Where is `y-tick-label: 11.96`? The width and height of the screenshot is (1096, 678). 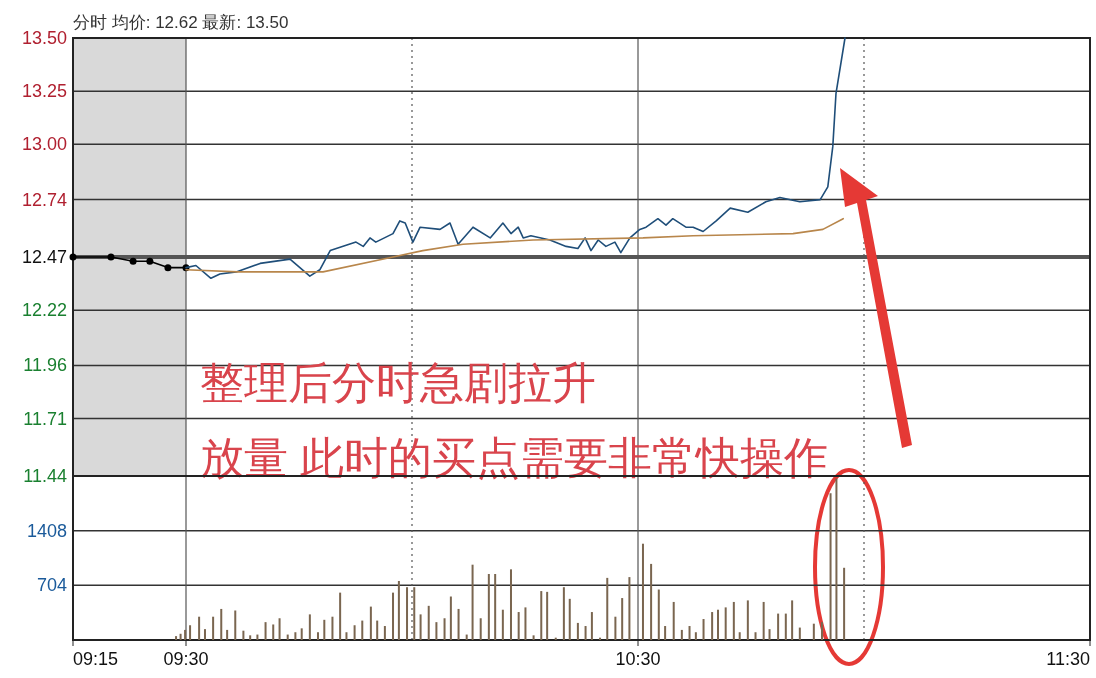 y-tick-label: 11.96 is located at coordinates (45, 365).